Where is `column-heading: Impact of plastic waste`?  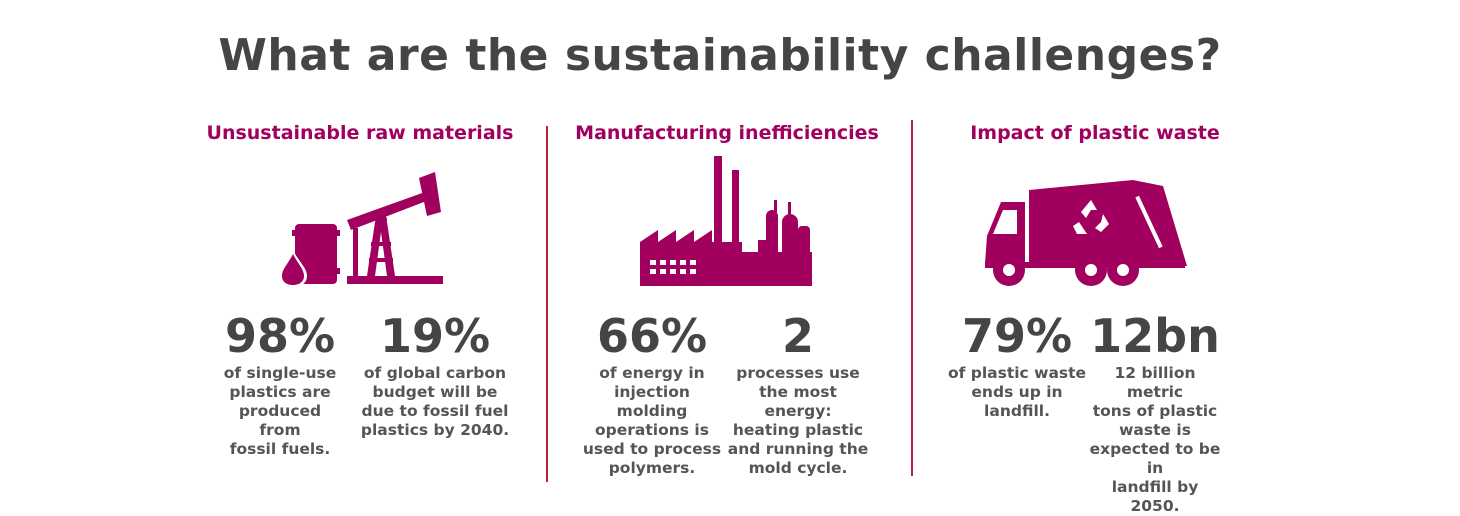
column-heading: Impact of plastic waste is located at coordinates (1095, 133).